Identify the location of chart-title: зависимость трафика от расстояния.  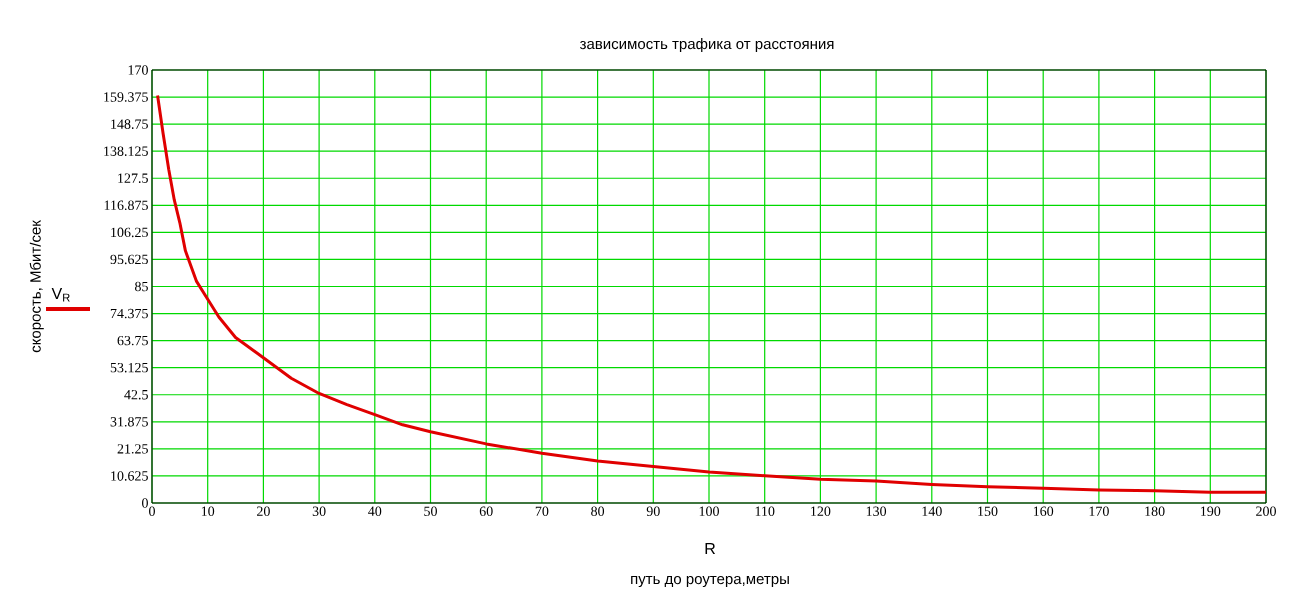
(706, 45).